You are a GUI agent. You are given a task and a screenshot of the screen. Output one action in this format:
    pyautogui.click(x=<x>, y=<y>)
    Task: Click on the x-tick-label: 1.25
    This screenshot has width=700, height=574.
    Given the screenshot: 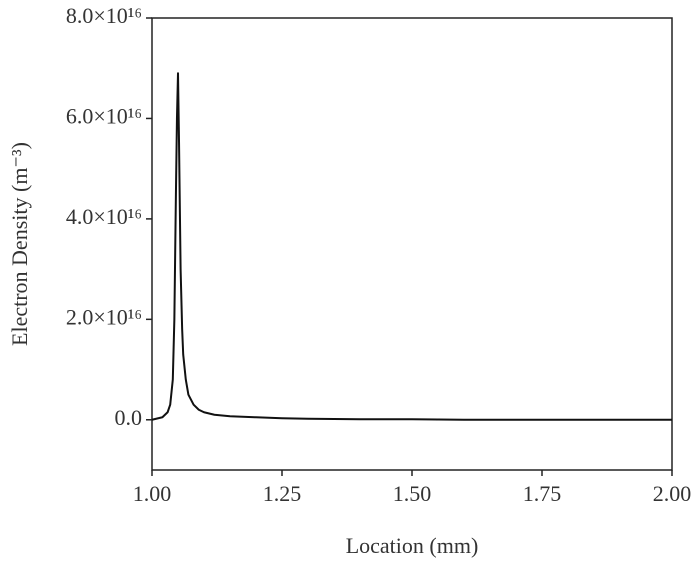 What is the action you would take?
    pyautogui.click(x=282, y=493)
    